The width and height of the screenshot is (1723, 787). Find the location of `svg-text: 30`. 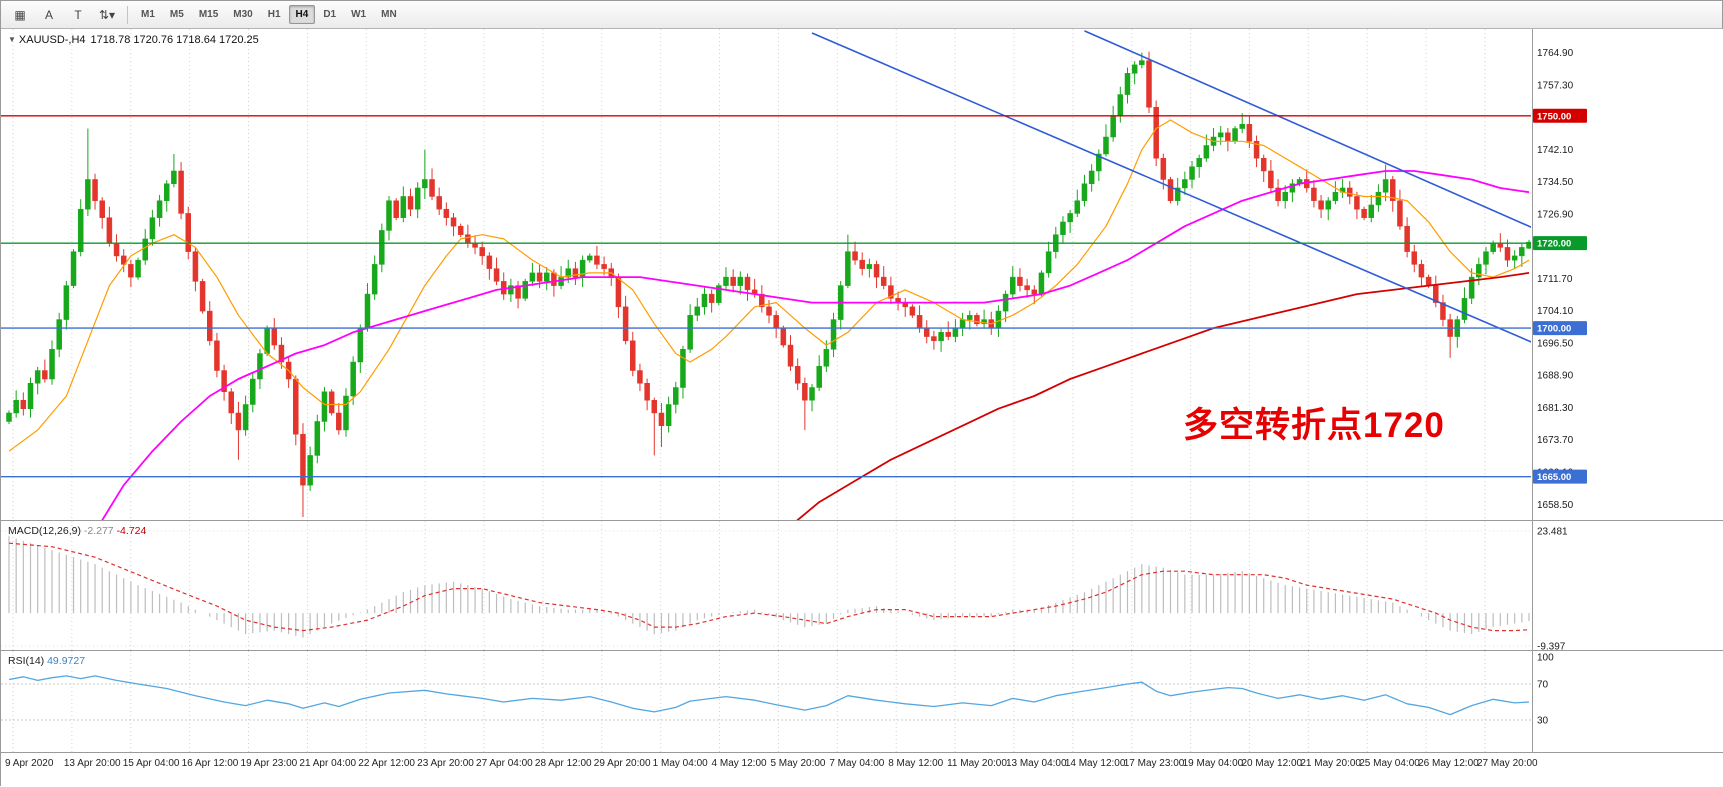

svg-text: 30 is located at coordinates (1543, 721).